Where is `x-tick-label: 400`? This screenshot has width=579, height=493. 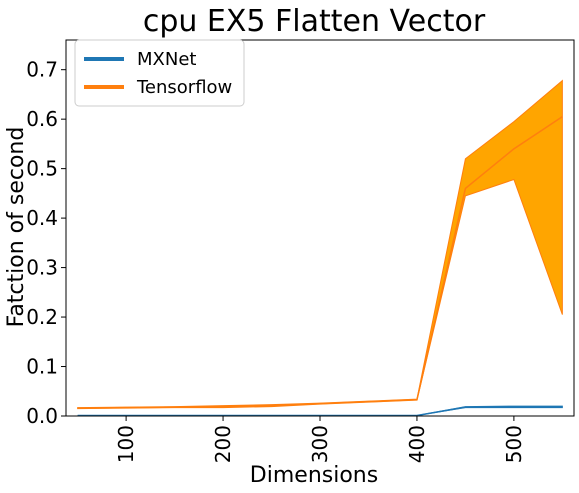 x-tick-label: 400 is located at coordinates (417, 444).